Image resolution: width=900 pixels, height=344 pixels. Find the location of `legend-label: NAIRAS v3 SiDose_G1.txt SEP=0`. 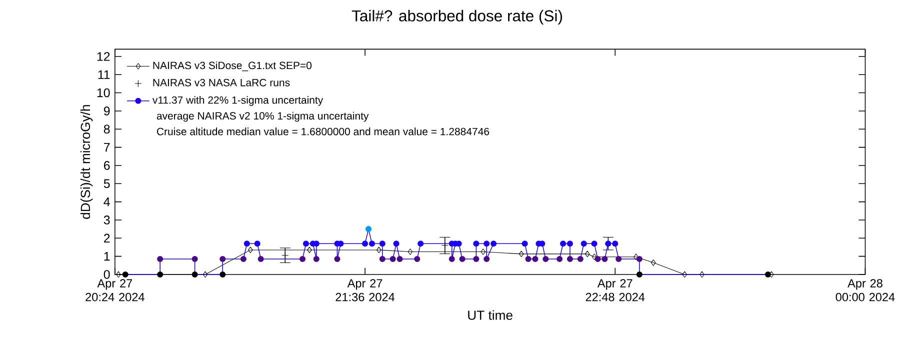

legend-label: NAIRAS v3 SiDose_G1.txt SEP=0 is located at coordinates (232, 66).